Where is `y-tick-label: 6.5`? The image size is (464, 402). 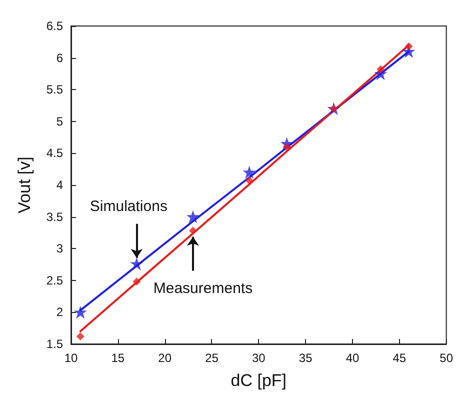
y-tick-label: 6.5 is located at coordinates (55, 26).